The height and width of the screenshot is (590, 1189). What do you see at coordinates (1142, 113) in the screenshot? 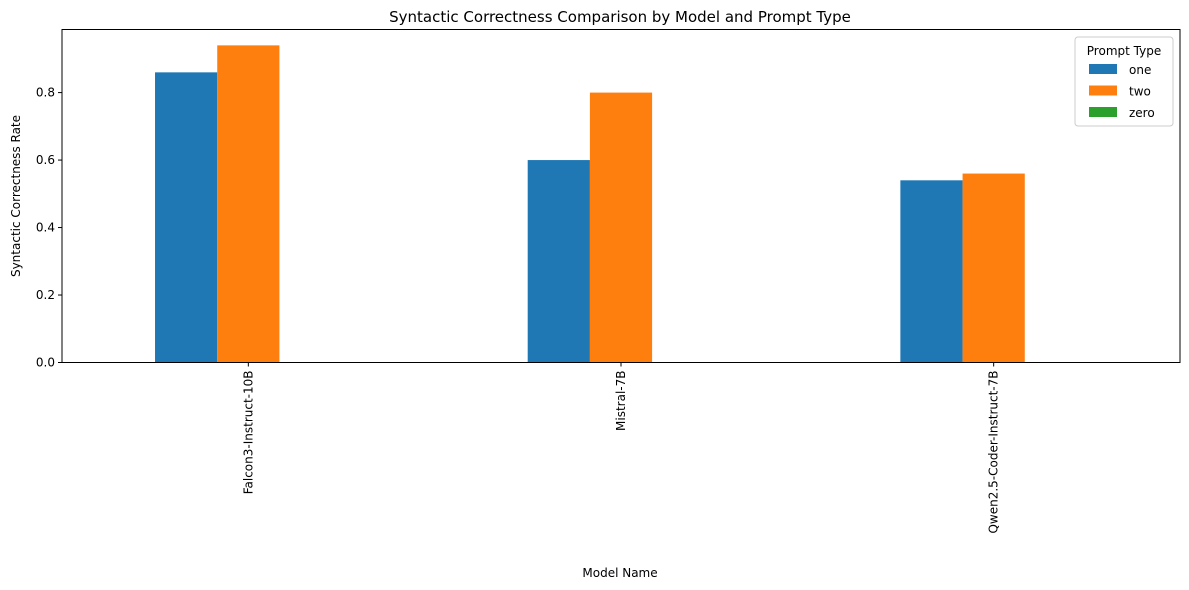
I see `legend-label-zero: zero` at bounding box center [1142, 113].